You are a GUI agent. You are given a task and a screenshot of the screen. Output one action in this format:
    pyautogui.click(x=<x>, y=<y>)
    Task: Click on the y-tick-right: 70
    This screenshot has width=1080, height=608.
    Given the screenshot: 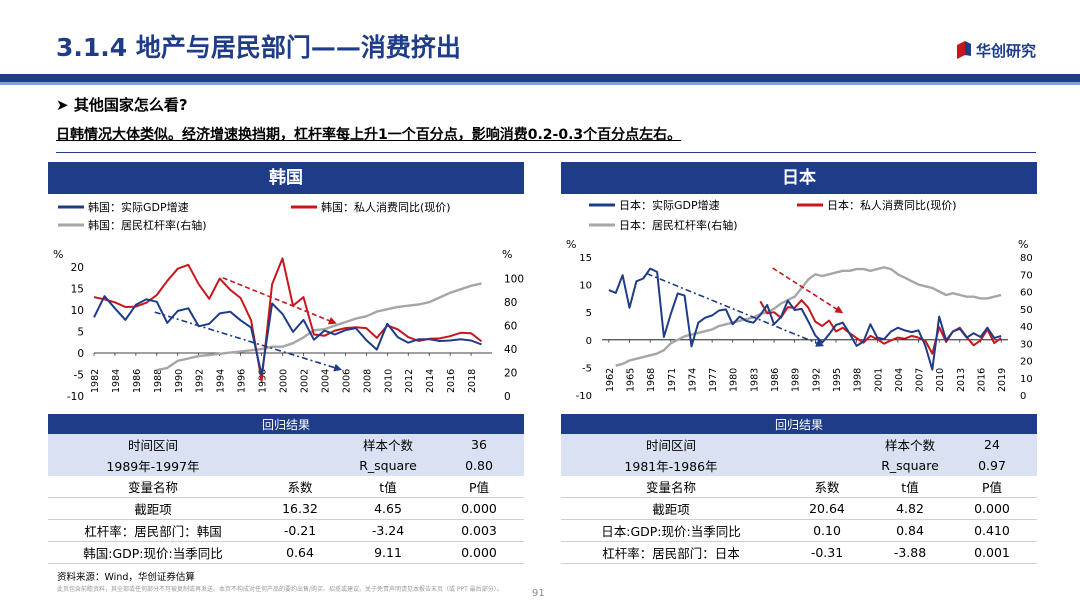 What is the action you would take?
    pyautogui.click(x=1026, y=275)
    